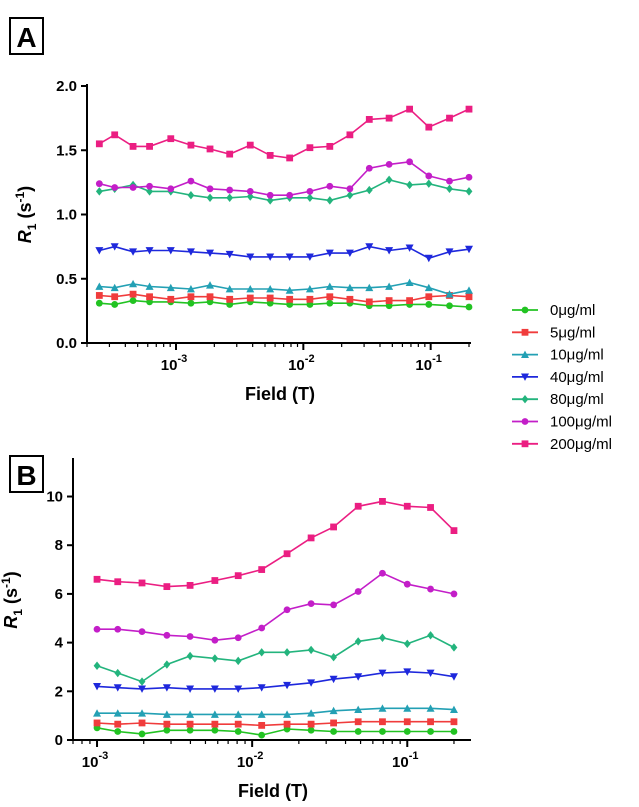 The width and height of the screenshot is (639, 807). Describe the element at coordinates (59, 691) in the screenshot. I see `y-tick-label: 2` at that location.